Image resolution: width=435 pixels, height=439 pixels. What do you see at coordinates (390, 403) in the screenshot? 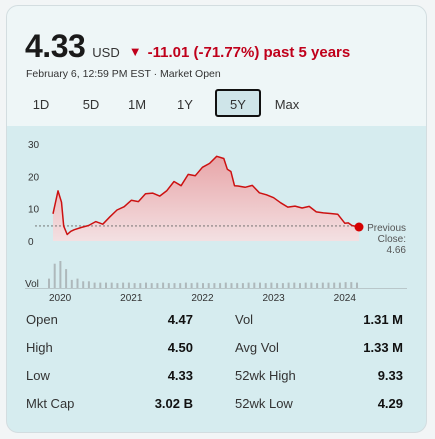
I see `stat-value2-3: 4.29` at bounding box center [390, 403].